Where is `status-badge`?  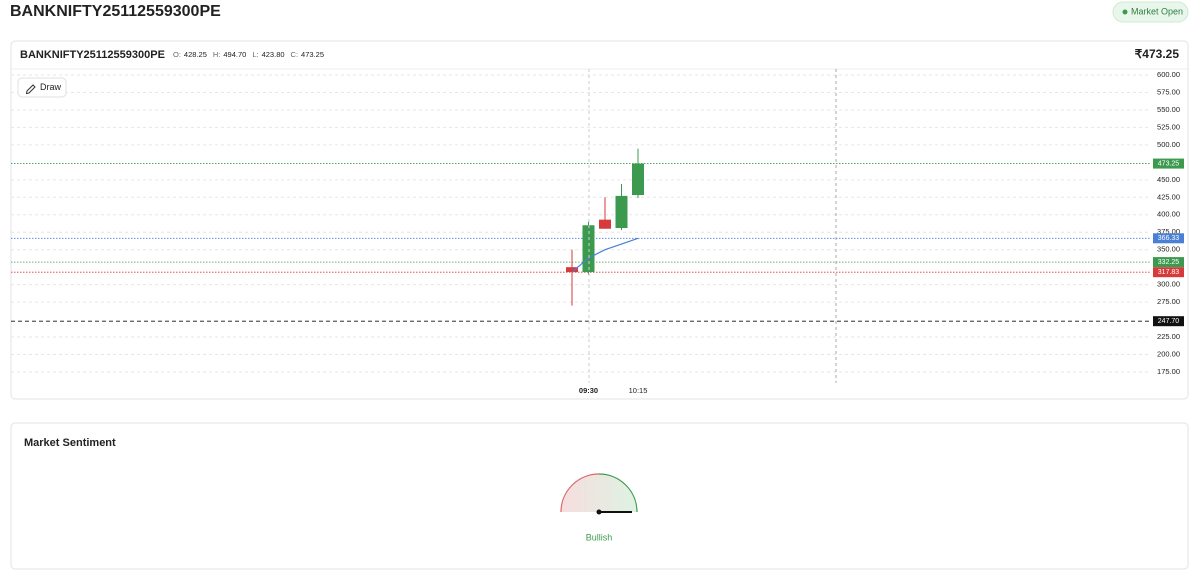
status-badge is located at coordinates (1150, 12).